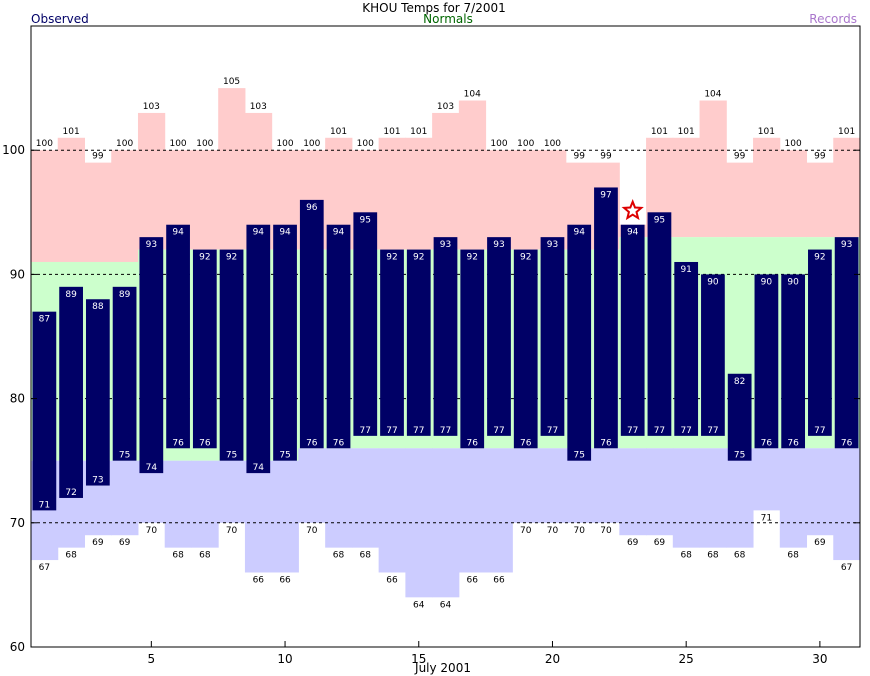  I want to click on y-tick-label: 90, so click(17, 274).